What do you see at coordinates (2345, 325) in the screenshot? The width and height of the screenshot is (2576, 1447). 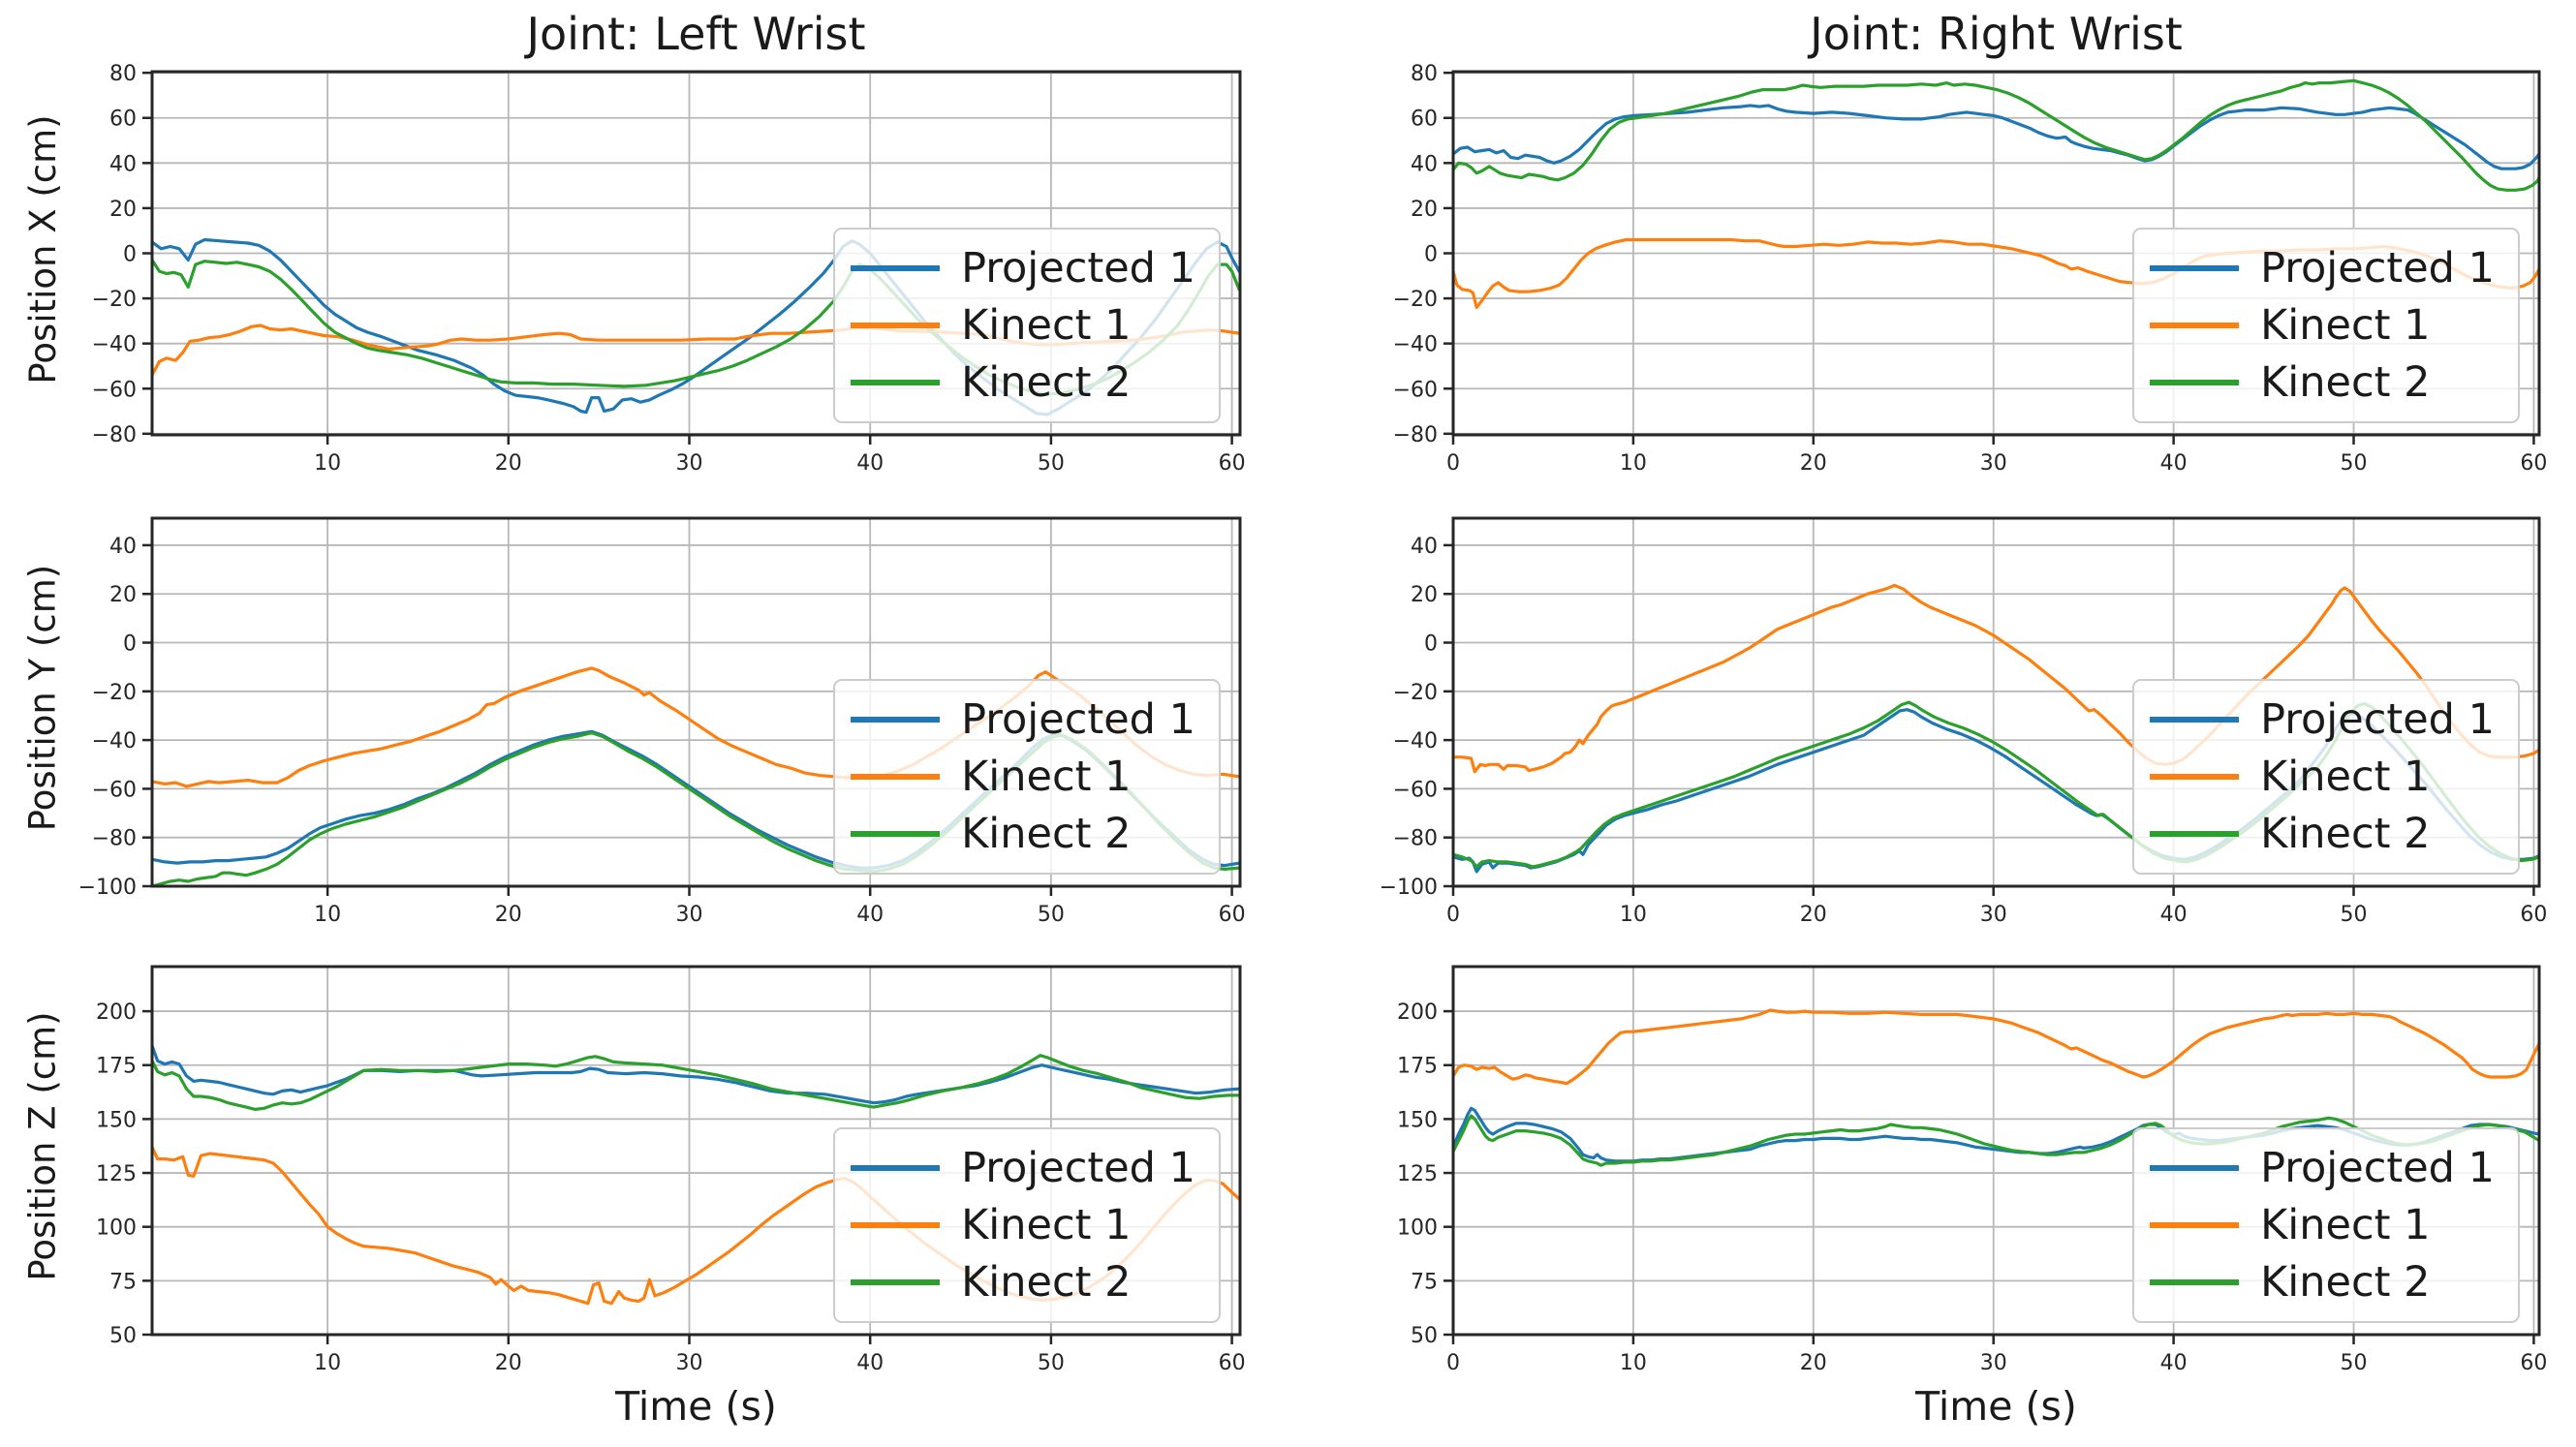 I see `legend-label: Kinect 1` at bounding box center [2345, 325].